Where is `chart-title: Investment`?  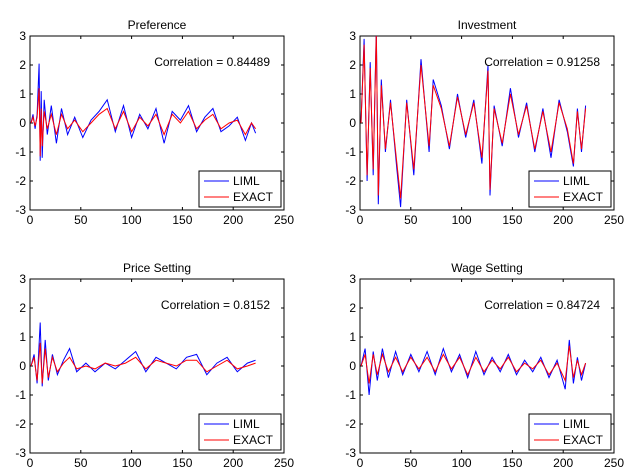 chart-title: Investment is located at coordinates (487, 25).